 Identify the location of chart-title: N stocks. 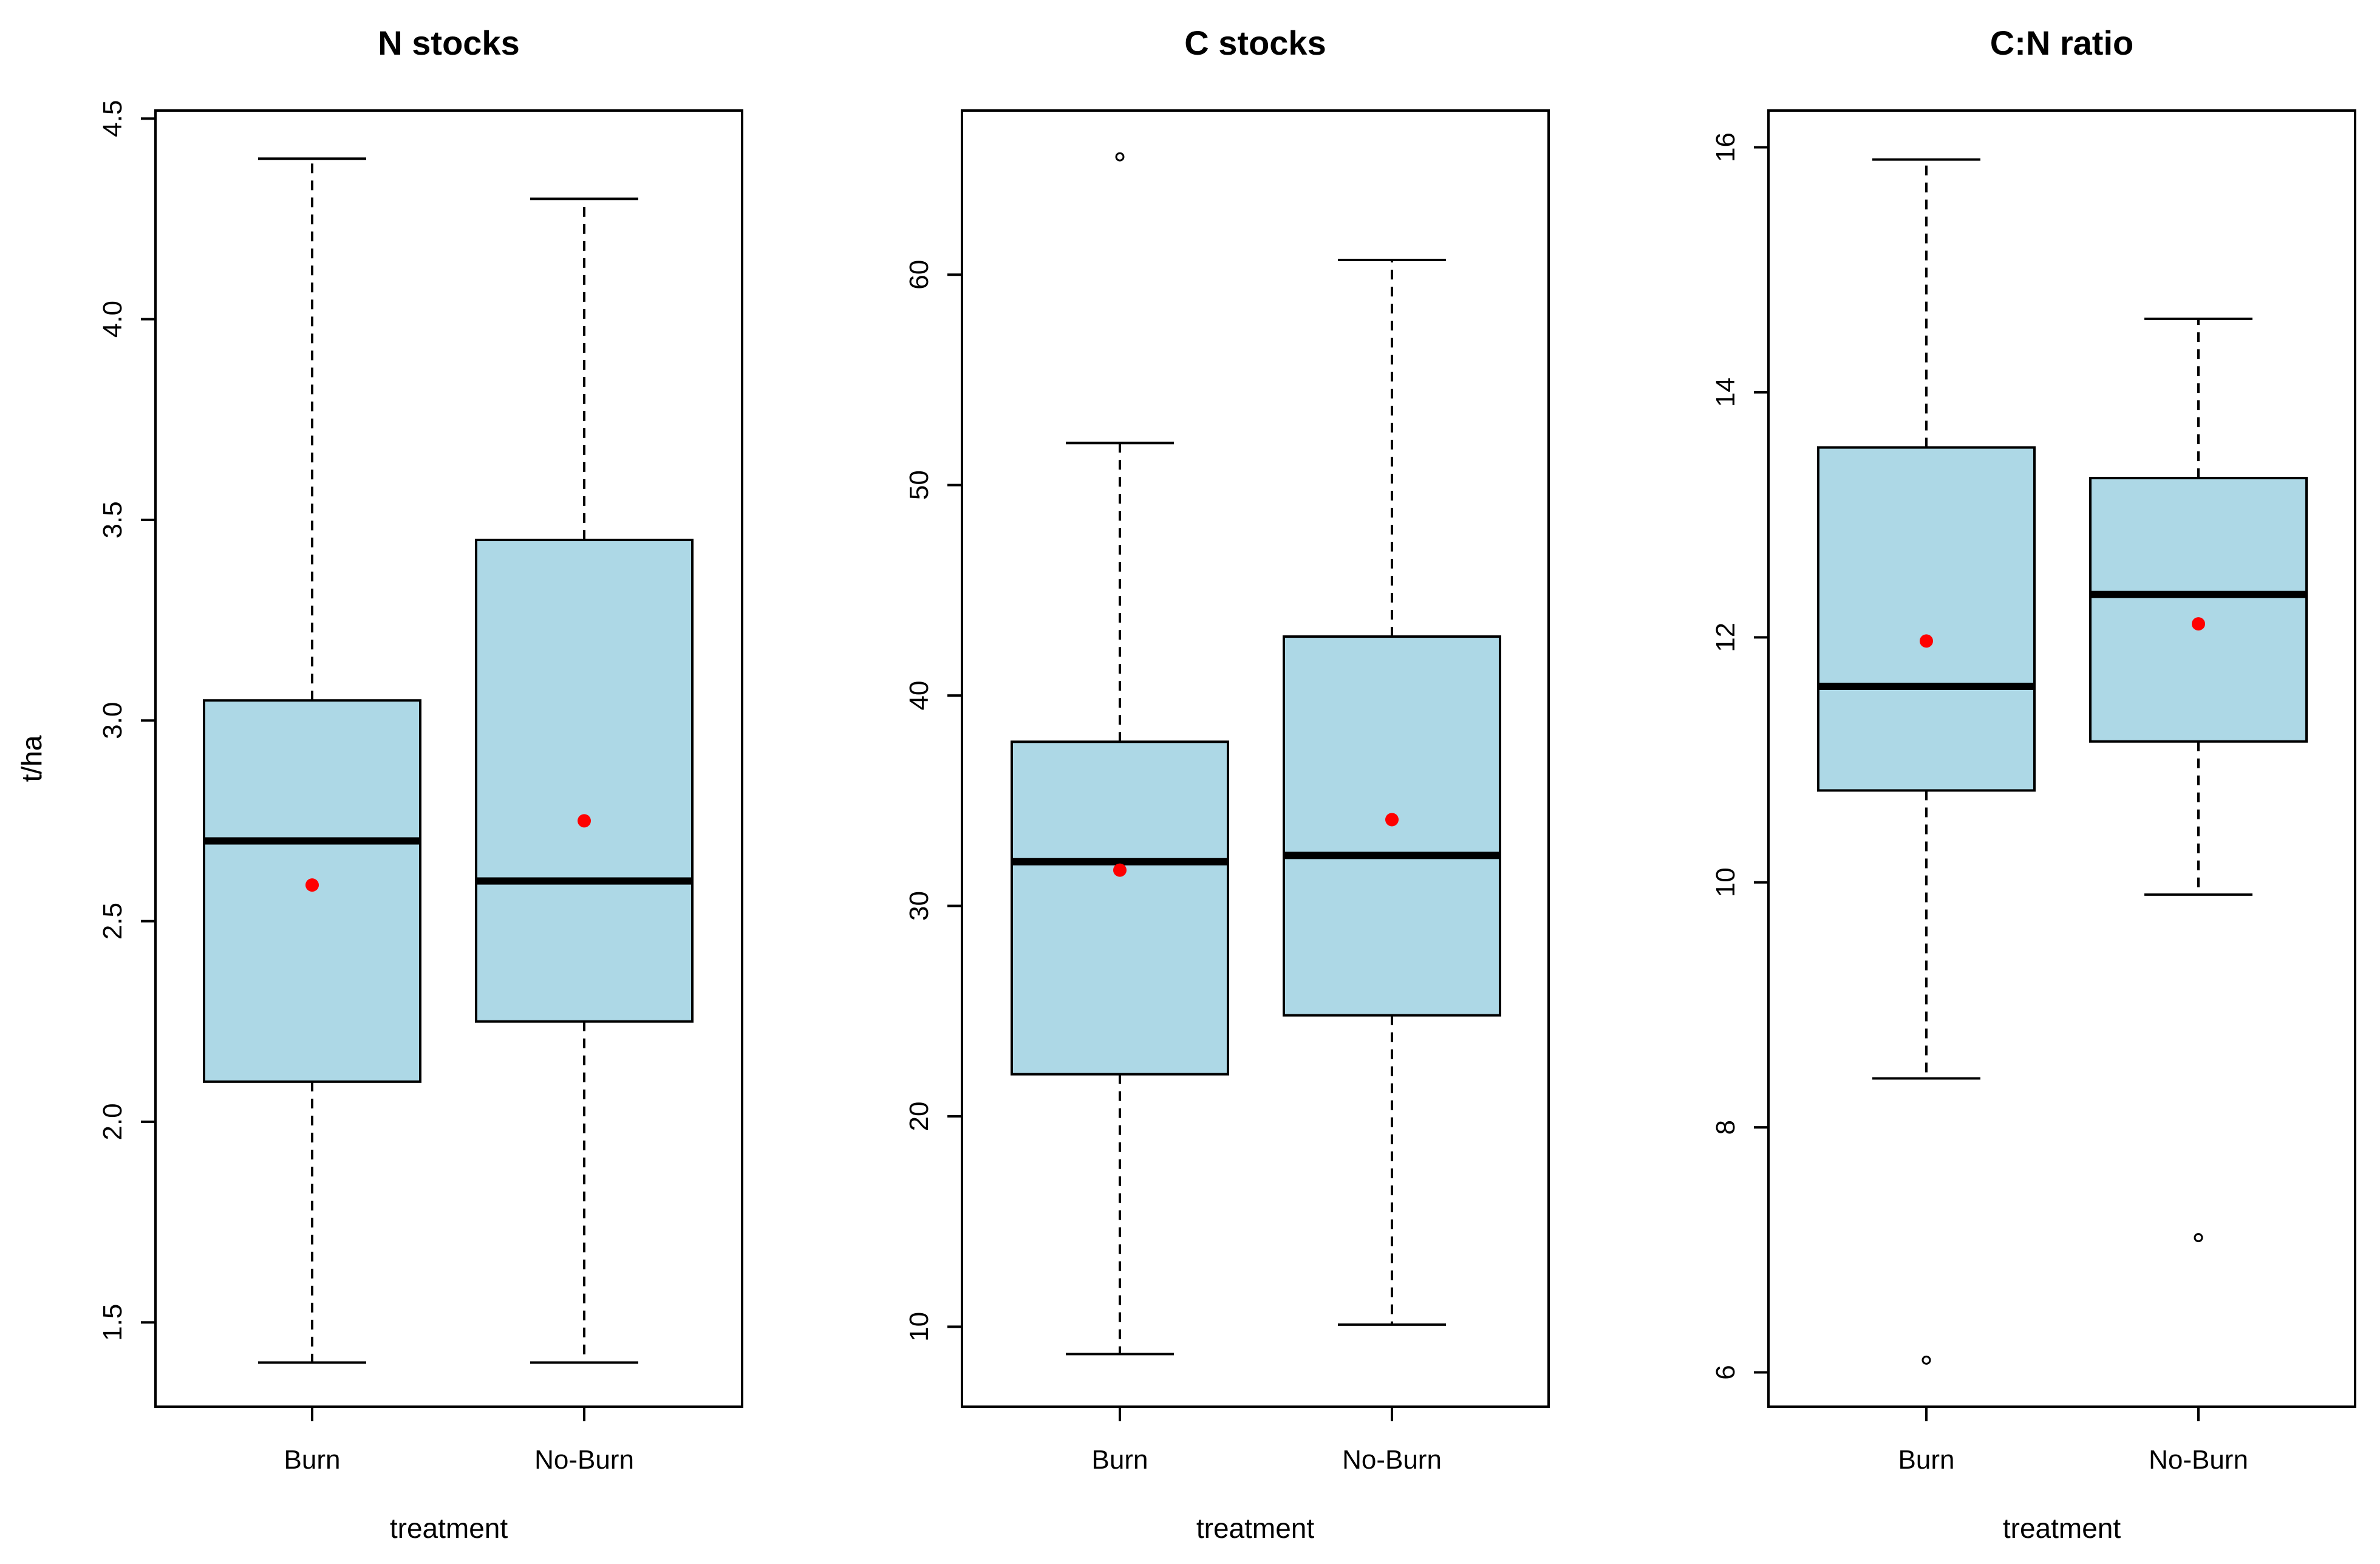
(448, 43).